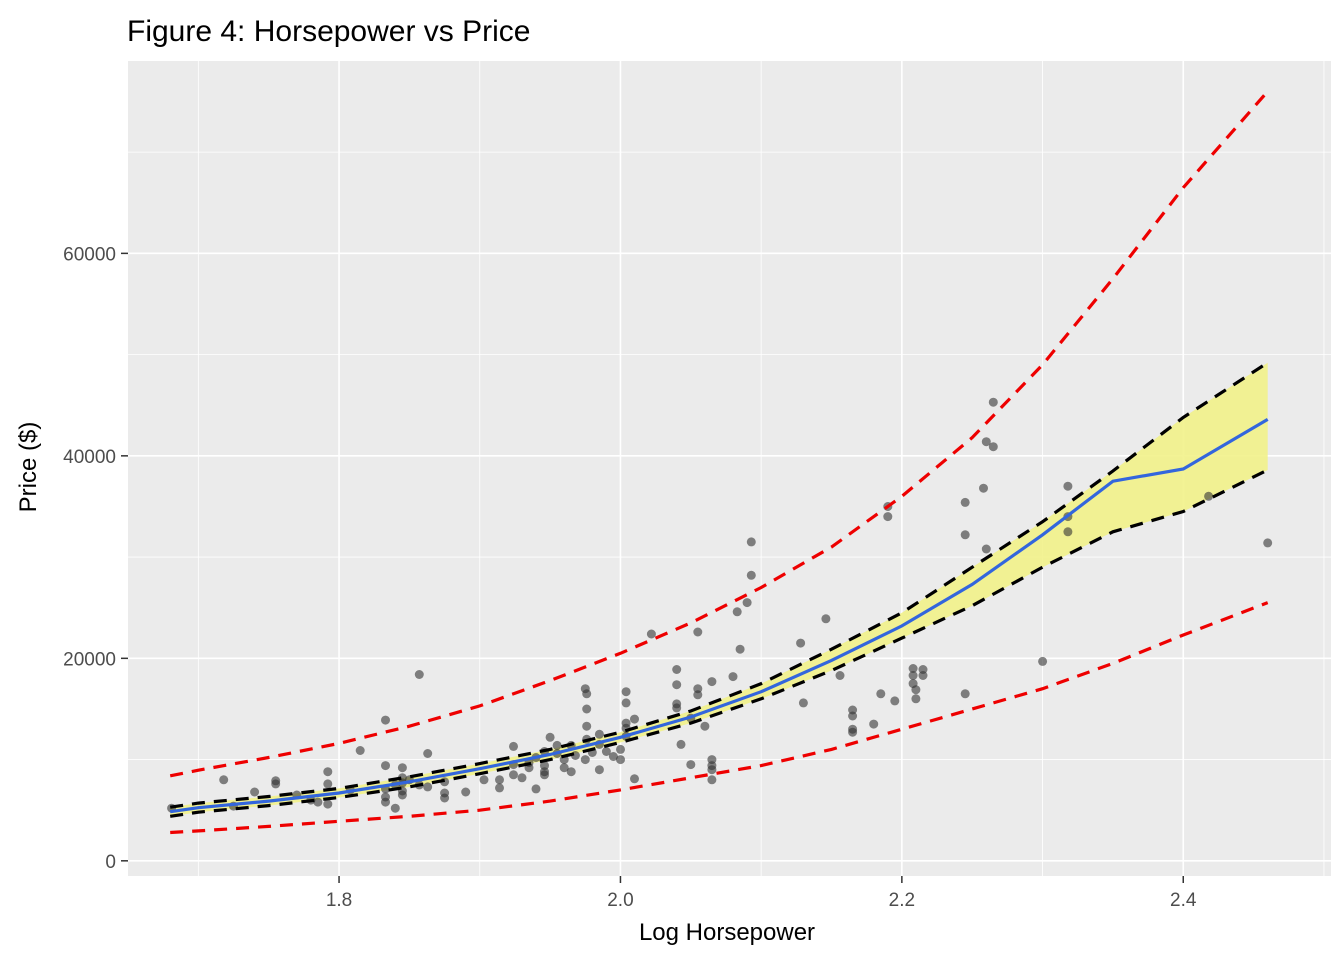  I want to click on y-tick-label: 0, so click(110, 862).